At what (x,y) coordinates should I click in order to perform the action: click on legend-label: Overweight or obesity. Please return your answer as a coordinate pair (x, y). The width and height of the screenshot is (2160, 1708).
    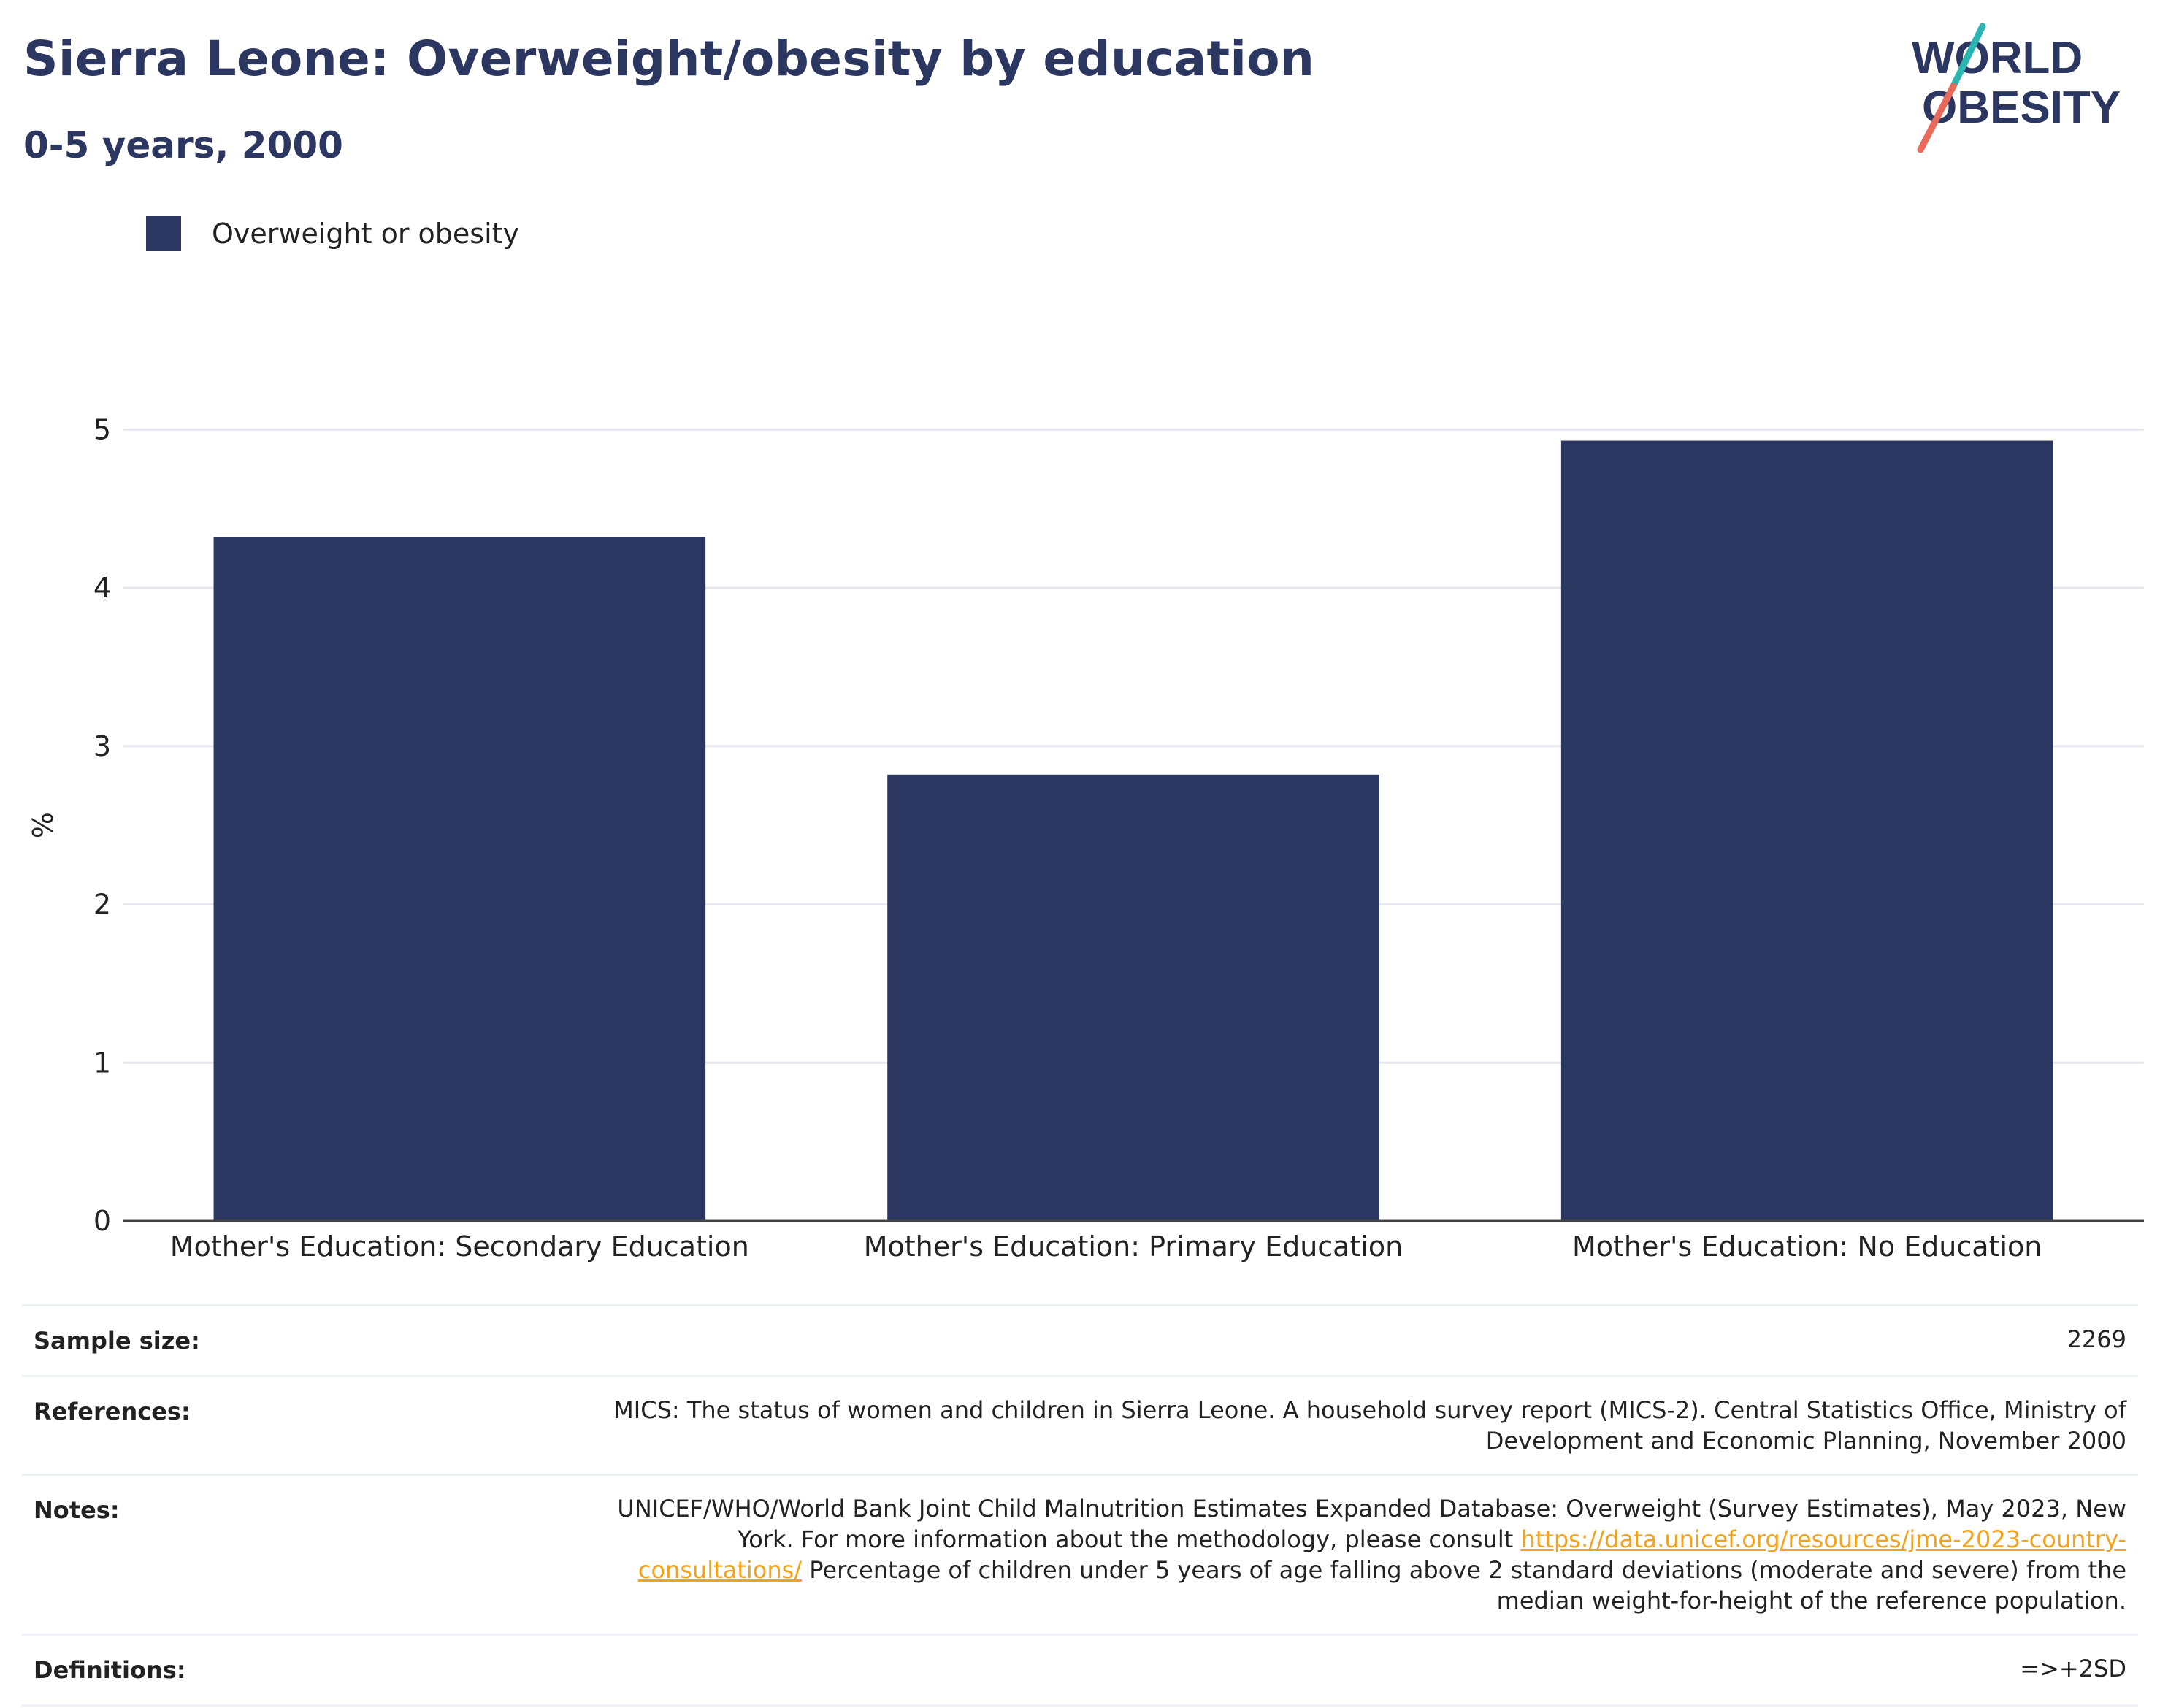
    Looking at the image, I should click on (366, 234).